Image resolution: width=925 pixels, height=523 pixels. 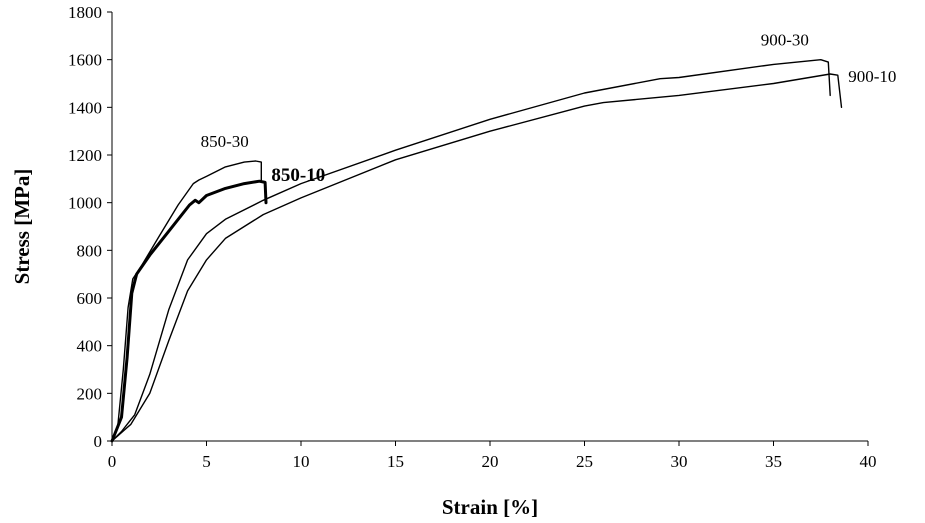 What do you see at coordinates (85, 60) in the screenshot?
I see `y-tick-label: 1600` at bounding box center [85, 60].